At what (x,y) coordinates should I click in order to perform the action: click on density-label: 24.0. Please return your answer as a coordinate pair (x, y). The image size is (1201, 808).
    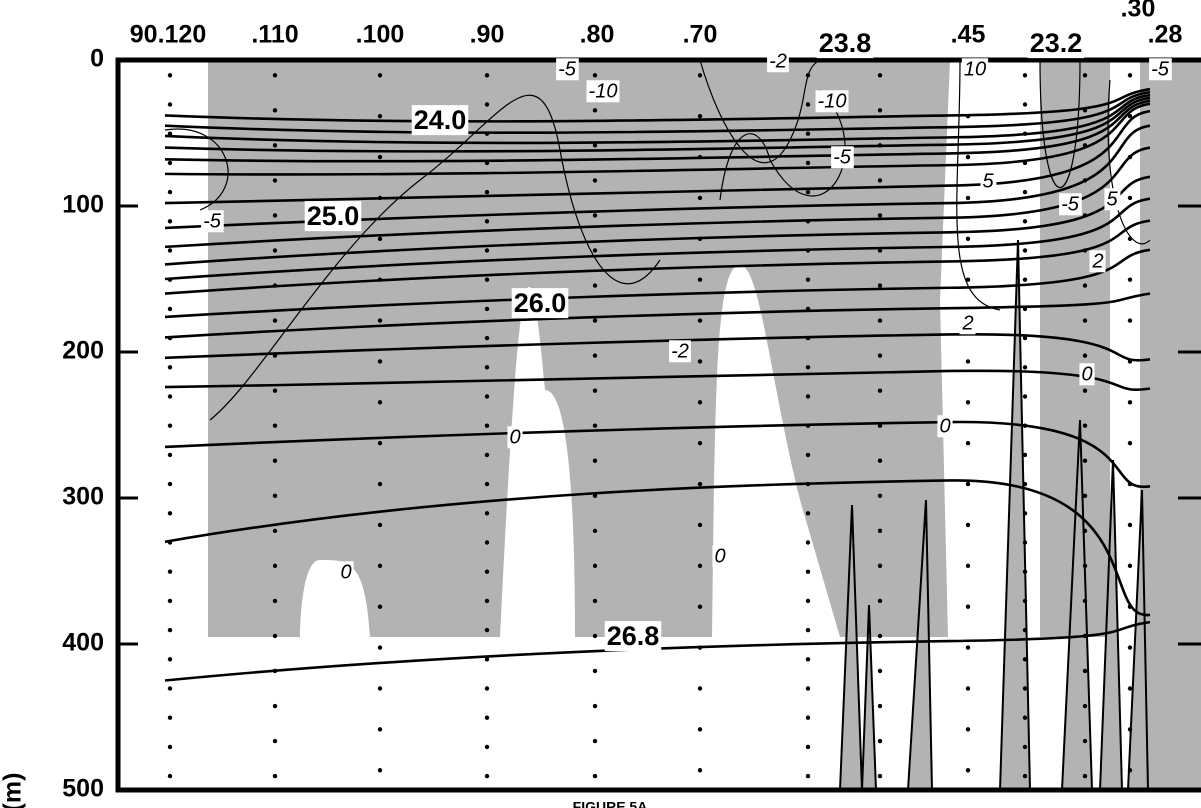
    Looking at the image, I should click on (440, 120).